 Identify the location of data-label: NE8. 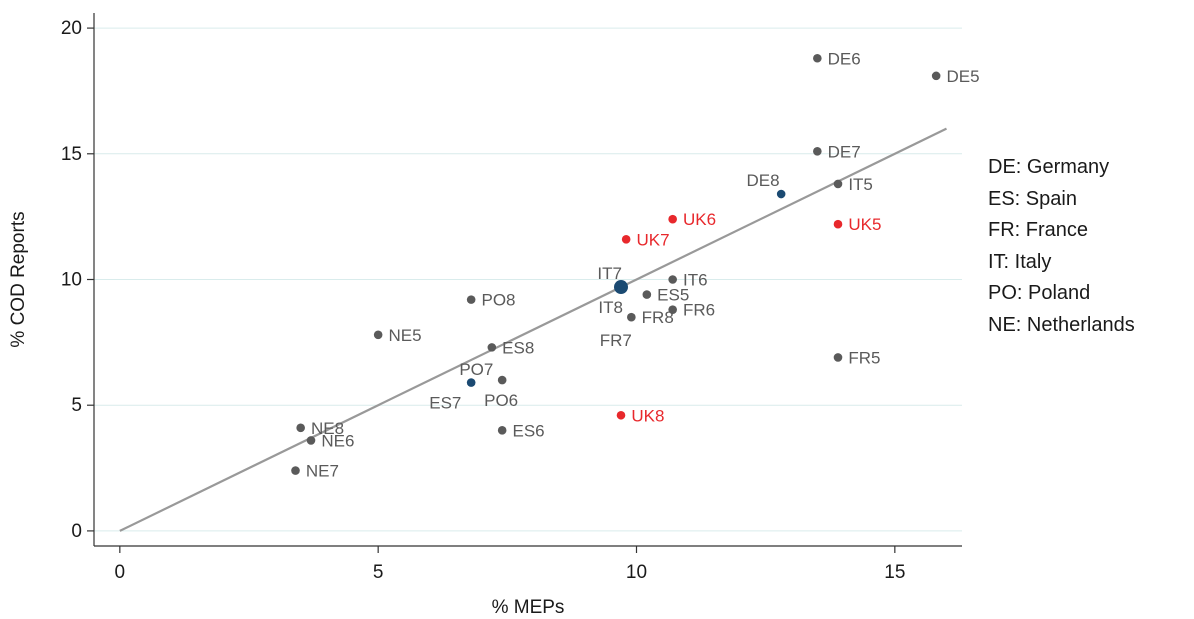
(327, 428).